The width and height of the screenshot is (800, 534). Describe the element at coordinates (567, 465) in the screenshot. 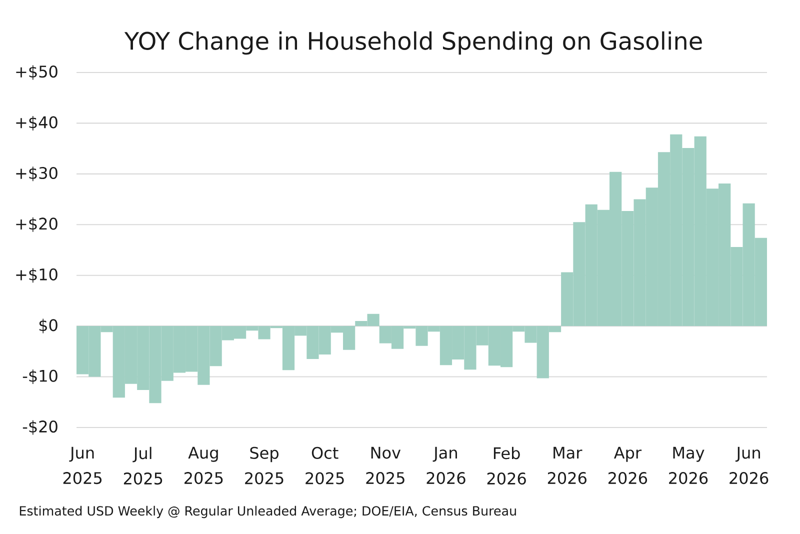

I see `x-tick-label: Mar 2026` at that location.